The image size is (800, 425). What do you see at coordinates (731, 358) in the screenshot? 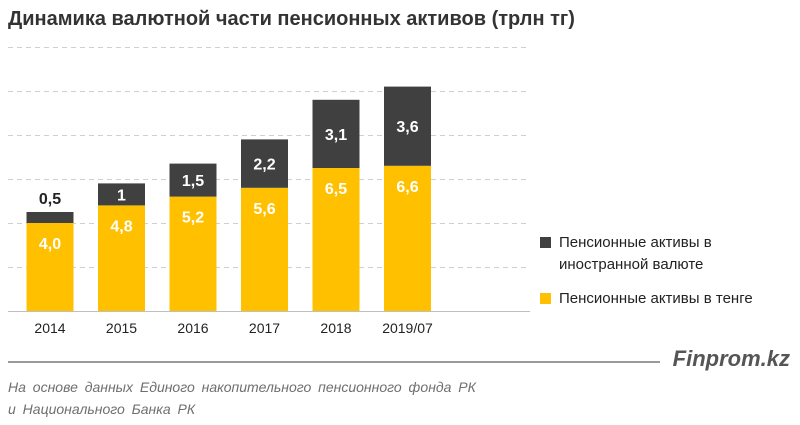
I see `brand-logo-text: Finprom.kz` at bounding box center [731, 358].